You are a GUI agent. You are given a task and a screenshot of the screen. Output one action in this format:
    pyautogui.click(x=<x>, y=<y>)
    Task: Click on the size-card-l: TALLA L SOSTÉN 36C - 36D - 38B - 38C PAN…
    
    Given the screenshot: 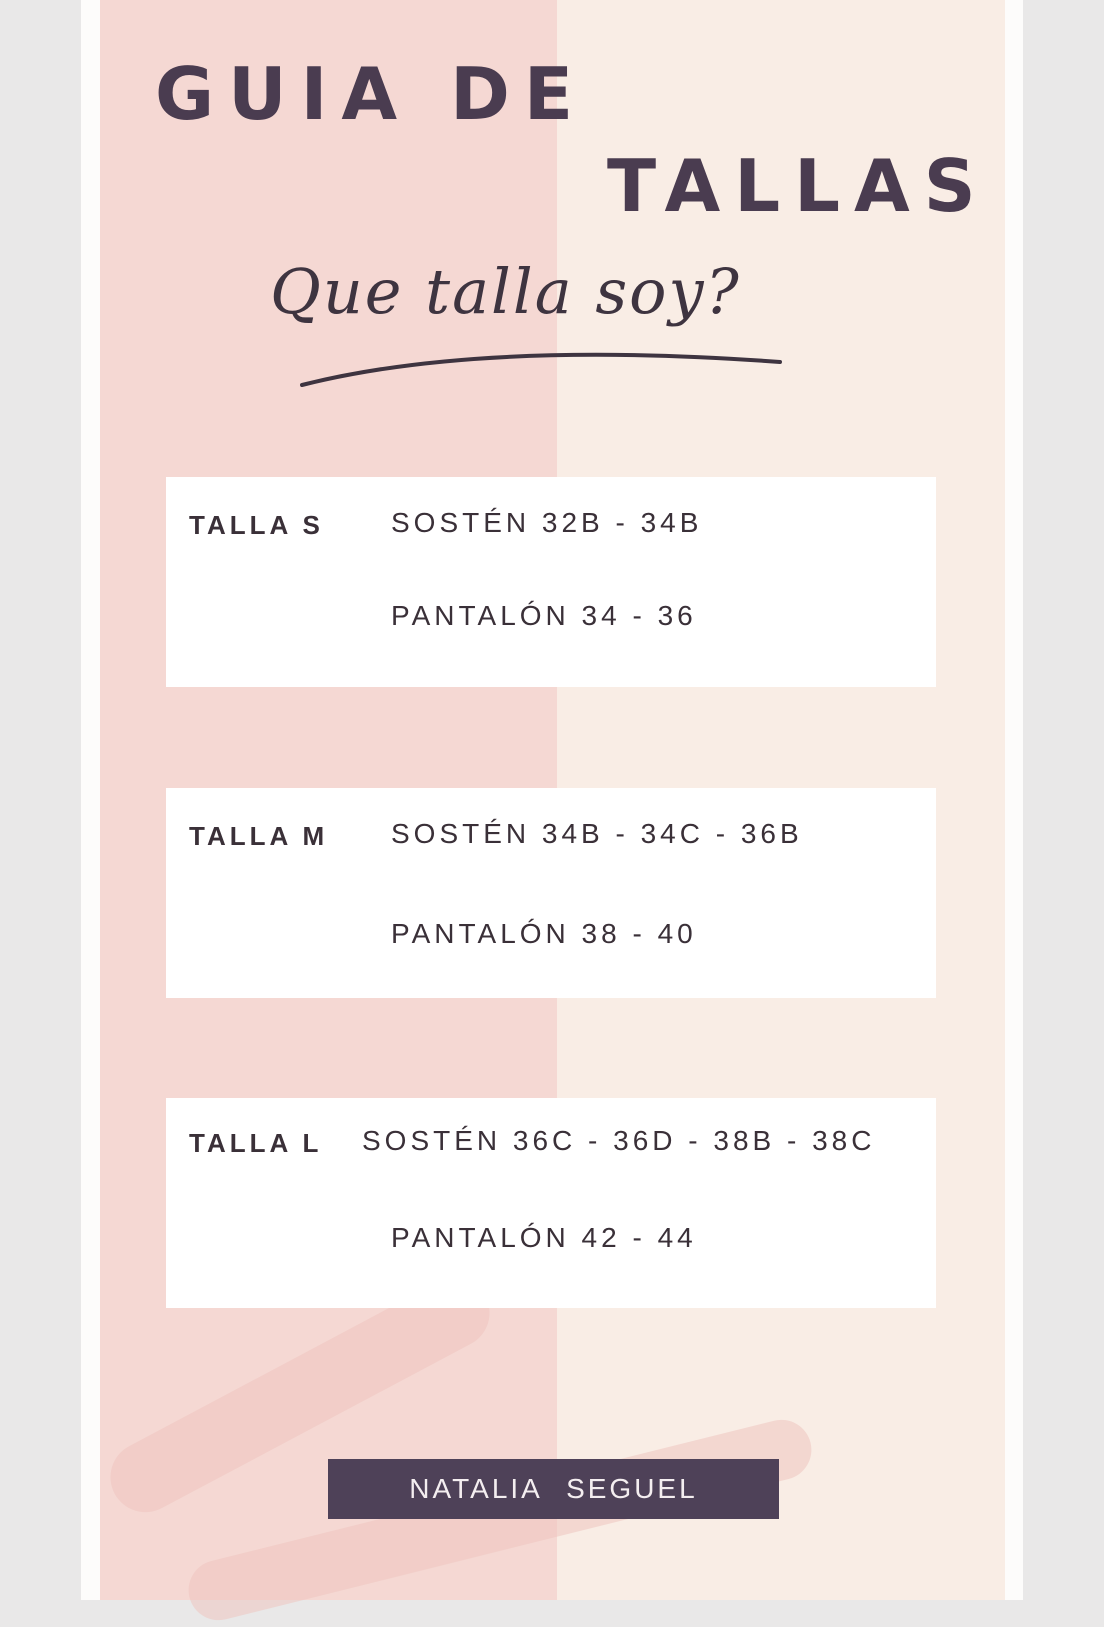 What is the action you would take?
    pyautogui.click(x=551, y=1203)
    